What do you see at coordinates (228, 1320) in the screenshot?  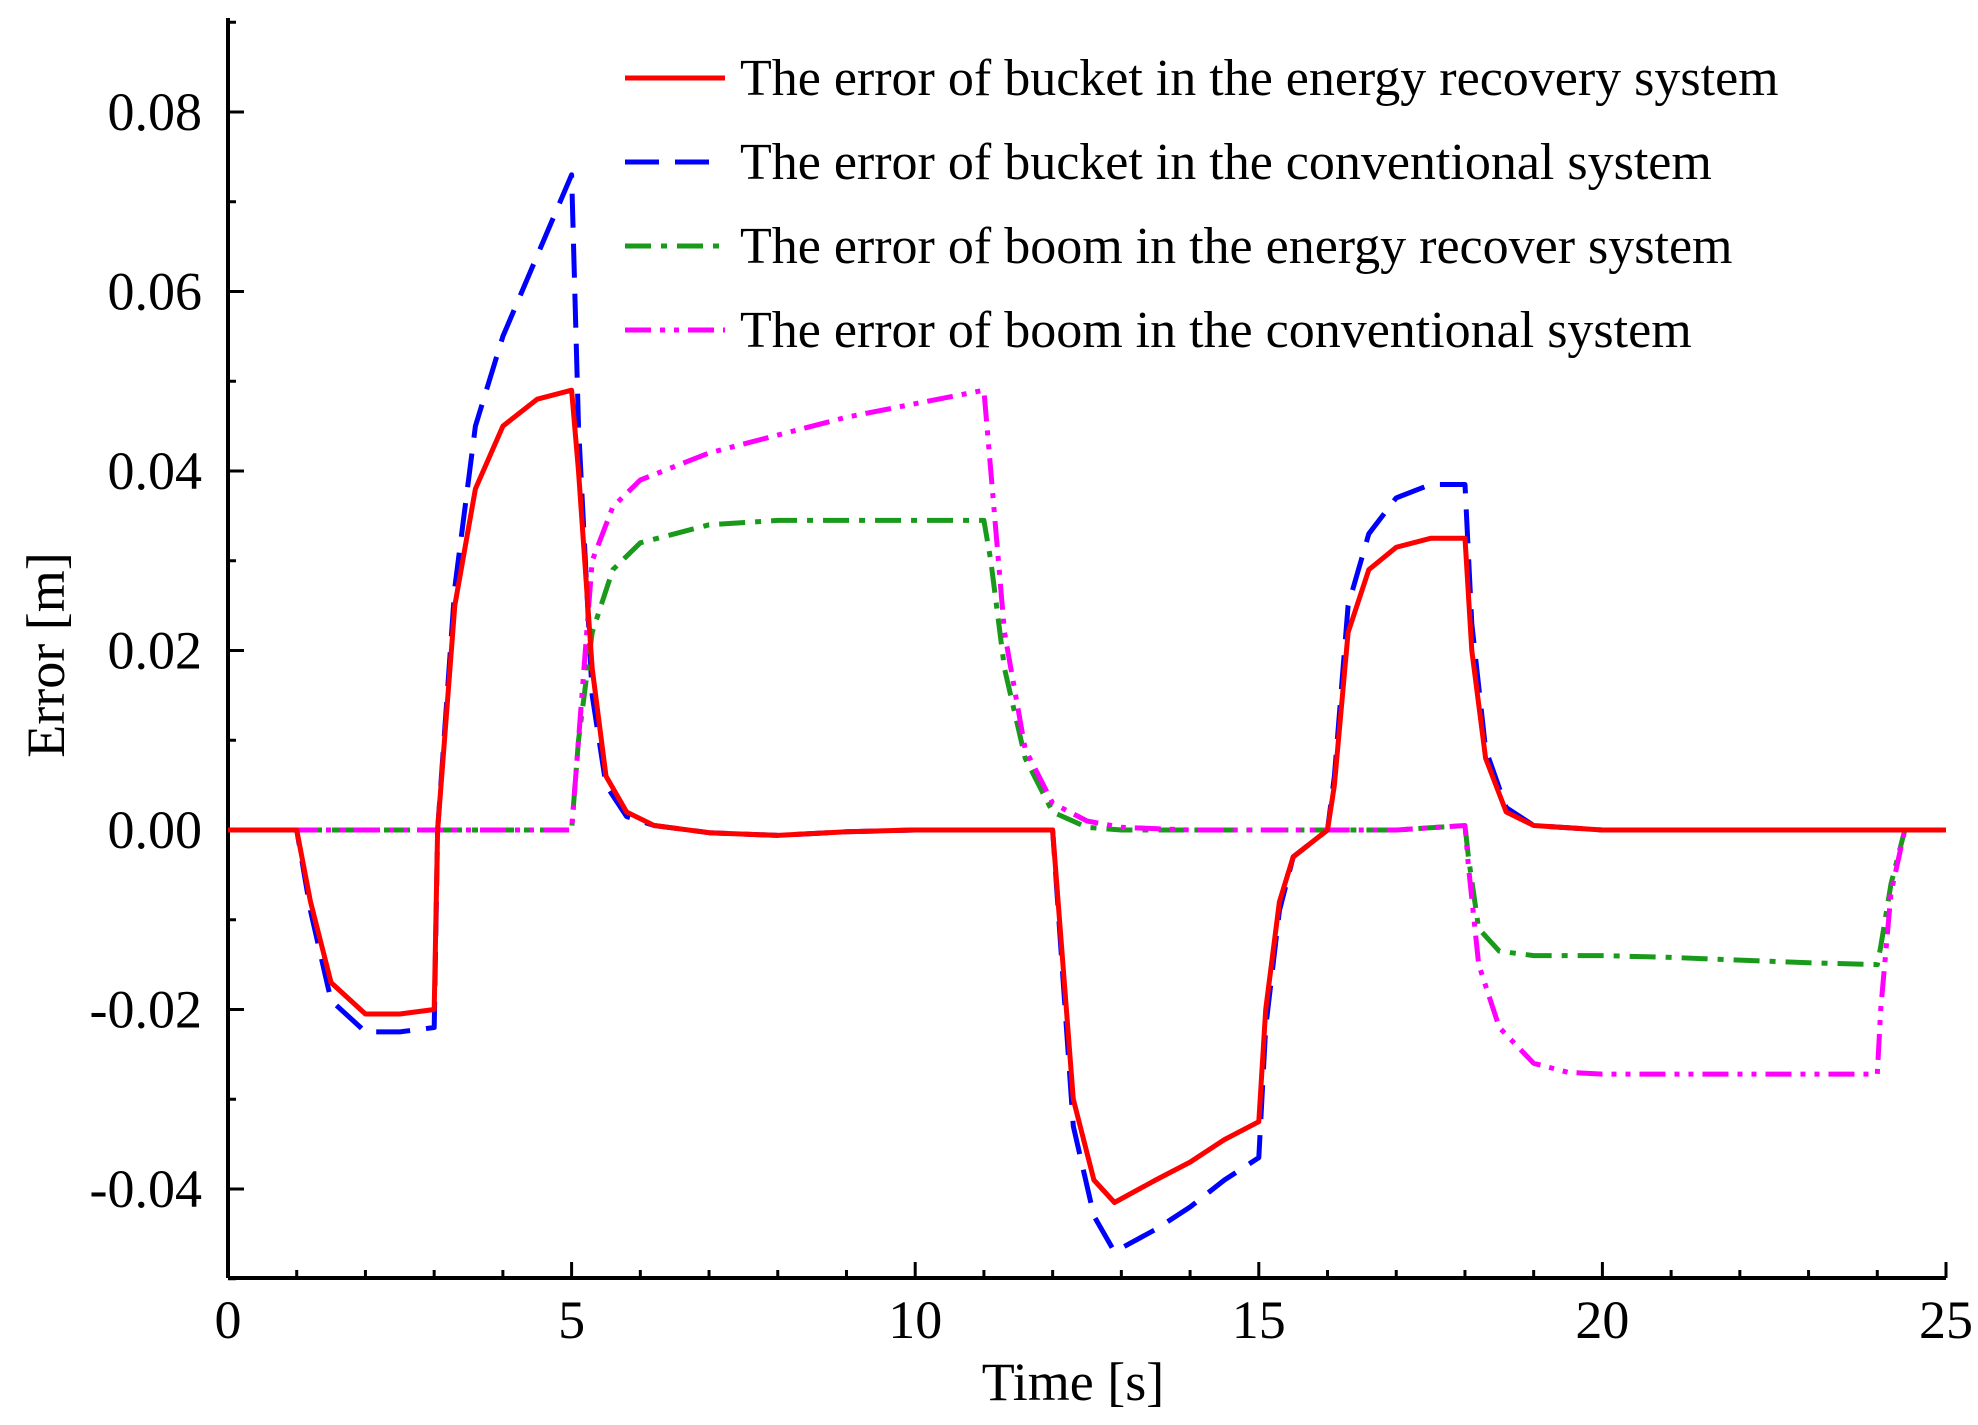 I see `x-tick-label: 0` at bounding box center [228, 1320].